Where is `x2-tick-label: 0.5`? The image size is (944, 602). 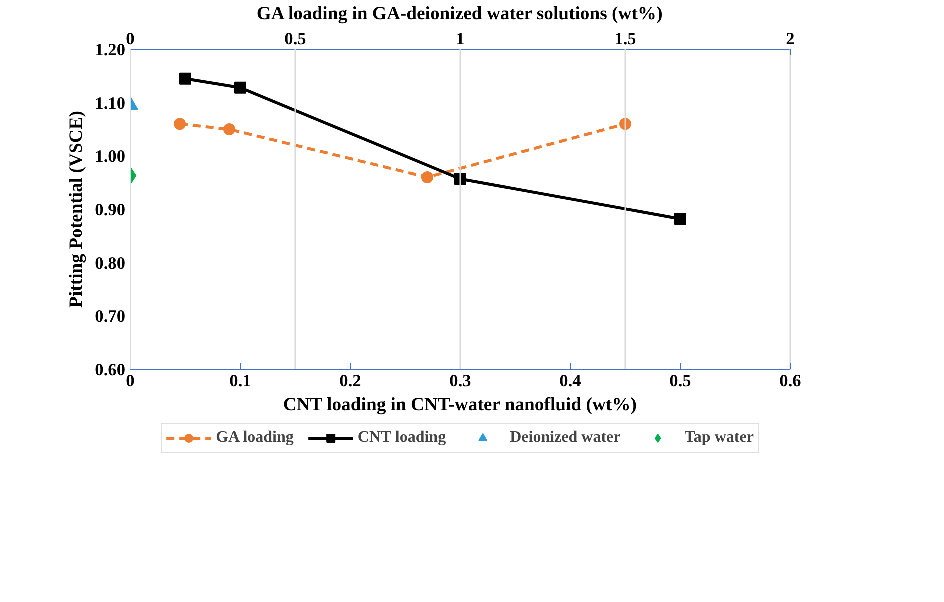 x2-tick-label: 0.5 is located at coordinates (295, 39).